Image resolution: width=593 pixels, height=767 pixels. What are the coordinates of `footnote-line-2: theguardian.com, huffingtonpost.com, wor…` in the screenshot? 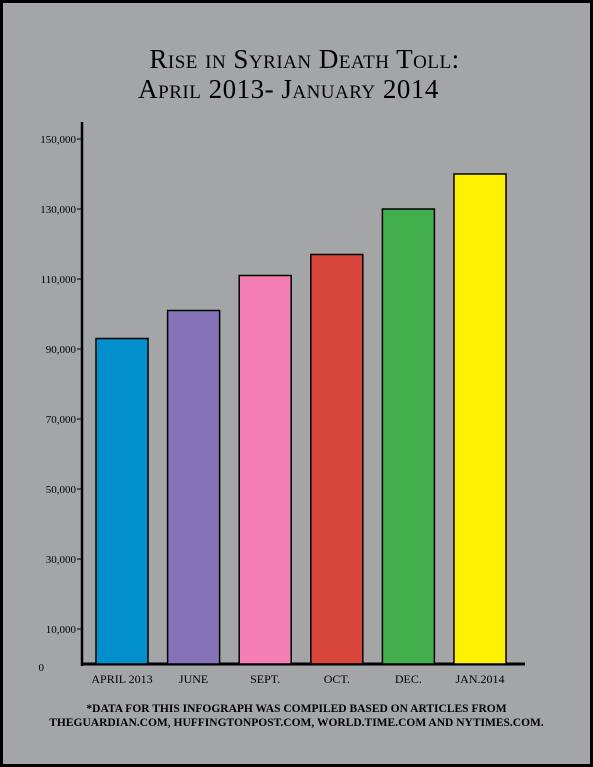 It's located at (296, 723).